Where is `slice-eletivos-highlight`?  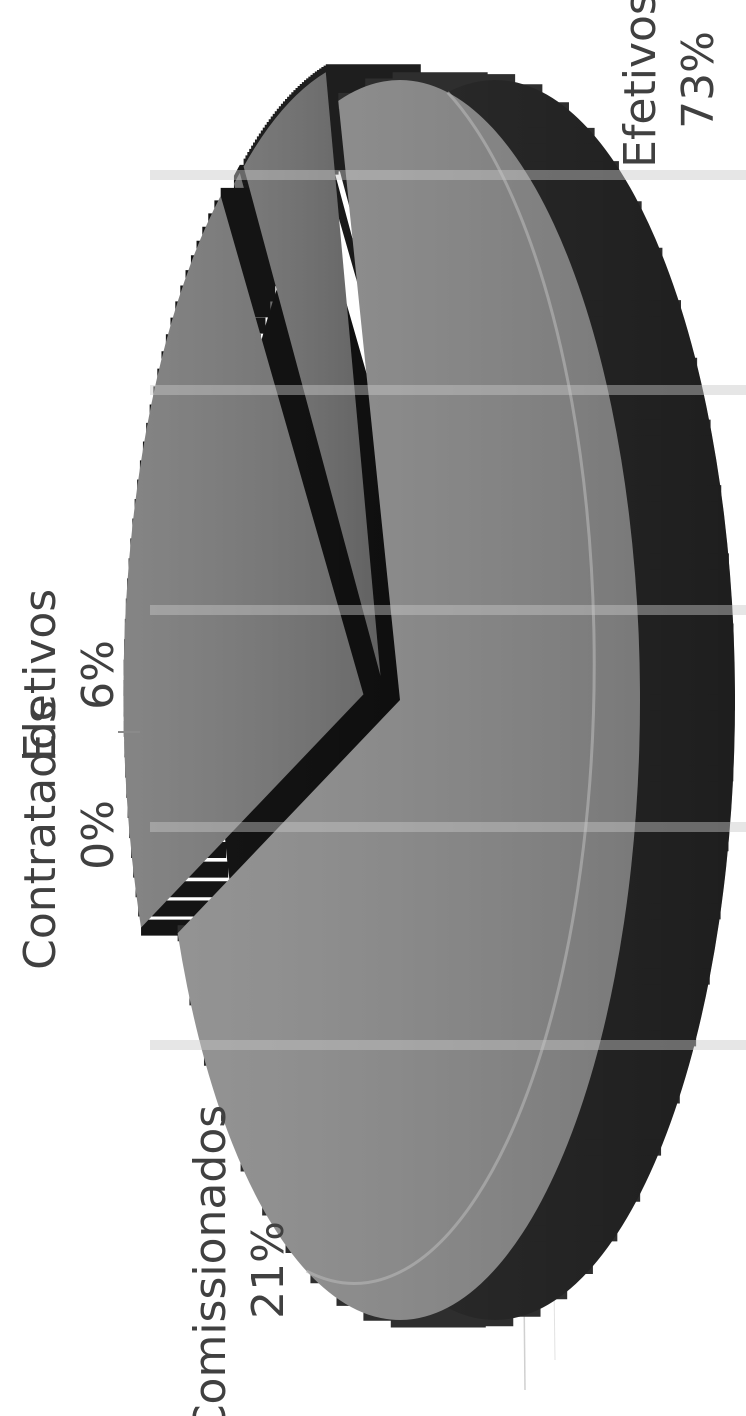 slice-eletivos-highlight is located at coordinates (312, 374).